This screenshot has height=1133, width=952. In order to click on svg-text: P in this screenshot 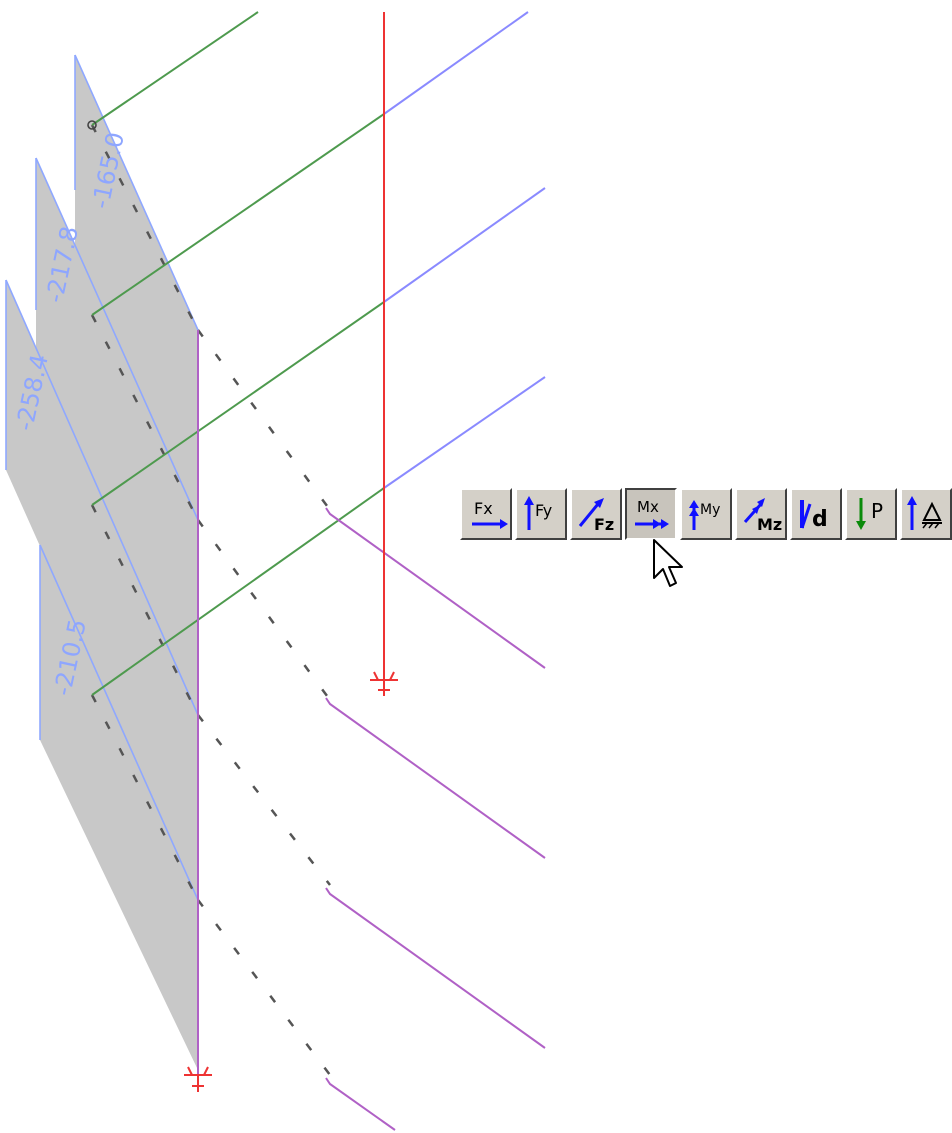, I will do `click(877, 511)`.